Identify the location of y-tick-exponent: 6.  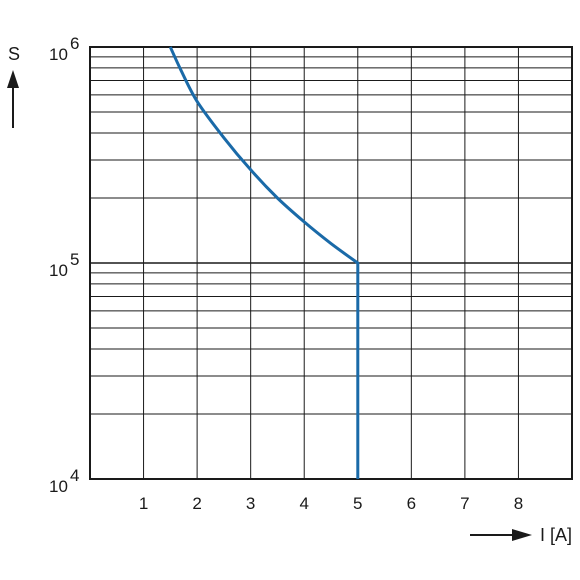
(74, 43).